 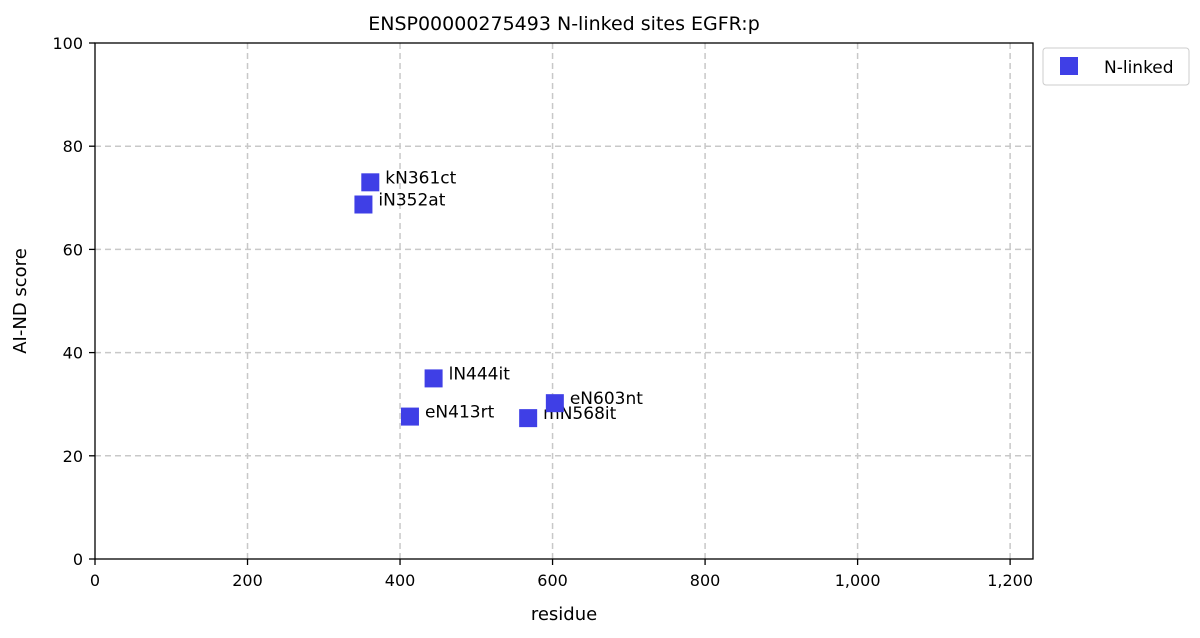 I want to click on y-tick-label: 60, so click(x=73, y=249).